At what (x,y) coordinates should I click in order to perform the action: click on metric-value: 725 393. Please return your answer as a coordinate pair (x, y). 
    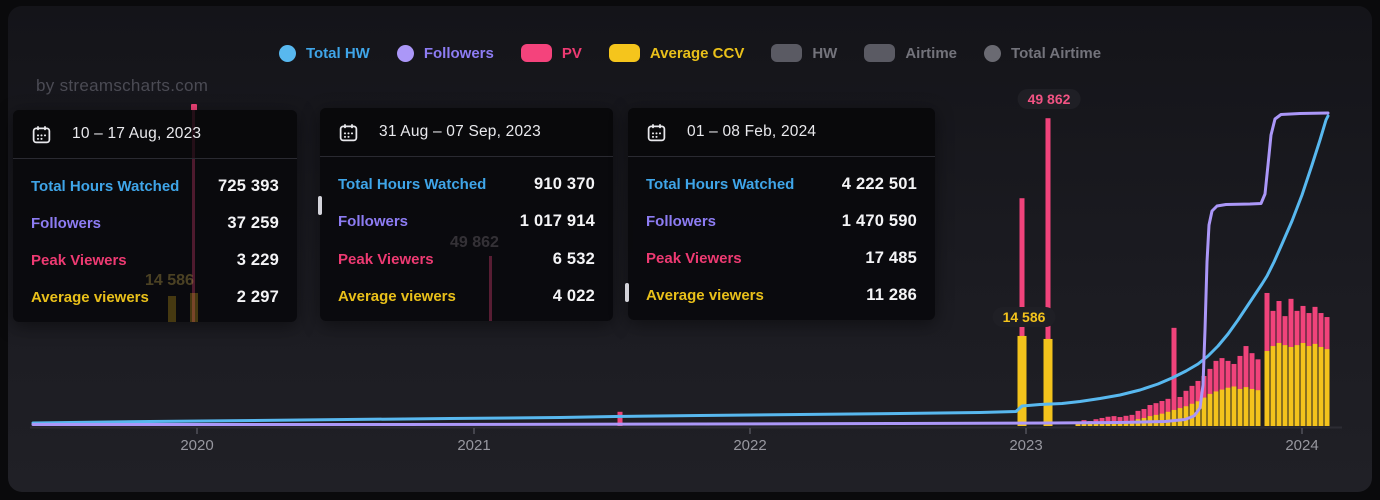
    Looking at the image, I should click on (248, 185).